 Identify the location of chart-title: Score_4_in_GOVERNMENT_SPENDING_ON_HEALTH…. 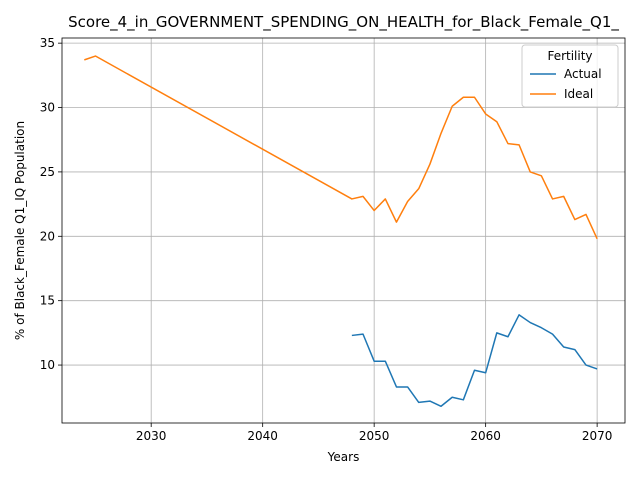
(343, 22).